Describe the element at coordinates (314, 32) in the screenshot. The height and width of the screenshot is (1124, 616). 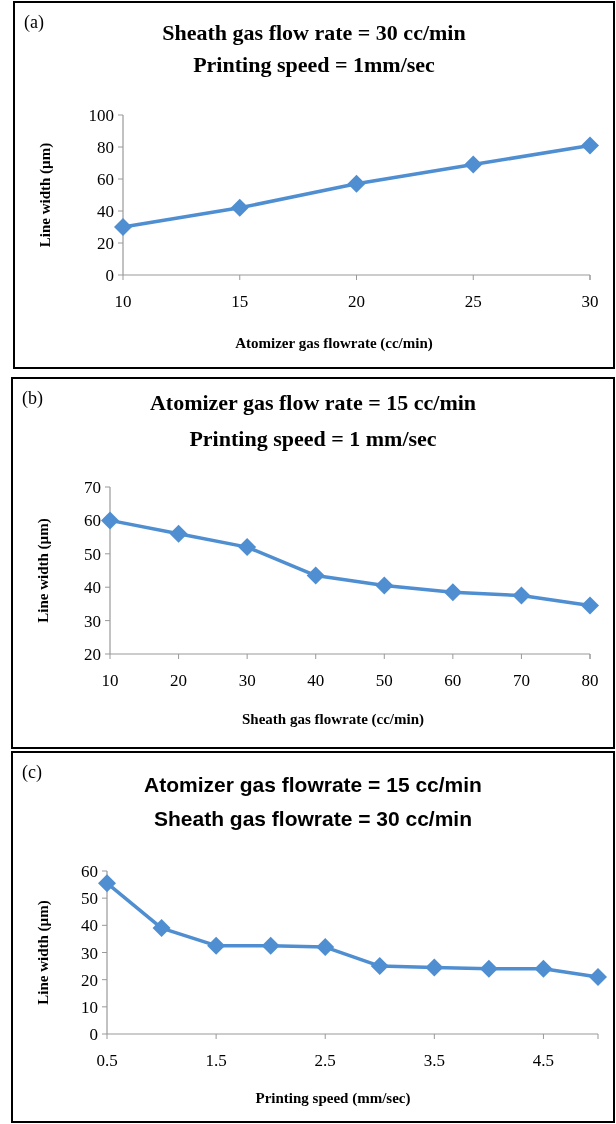
I see `chart-title: Sheath gas flow rate = 30 cc/min` at that location.